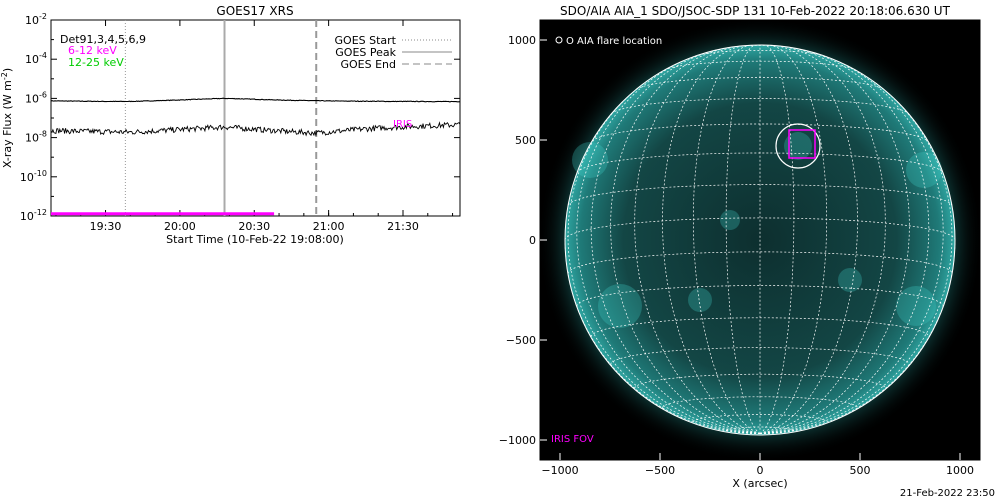  Describe the element at coordinates (517, 440) in the screenshot. I see `aia-y-tick-label: −1000` at that location.